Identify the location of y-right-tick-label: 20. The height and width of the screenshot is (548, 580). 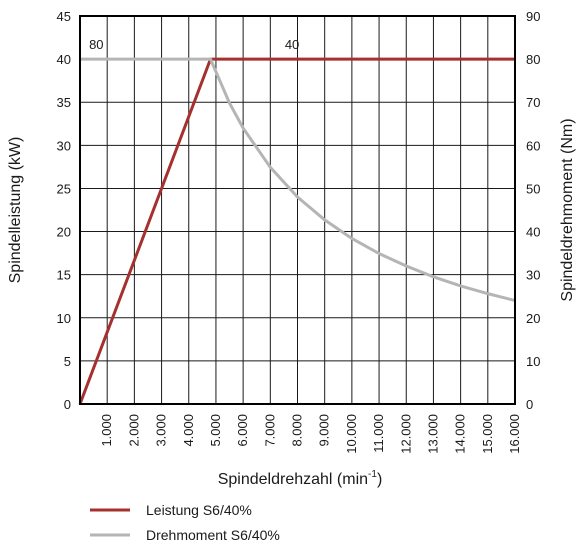
(533, 318).